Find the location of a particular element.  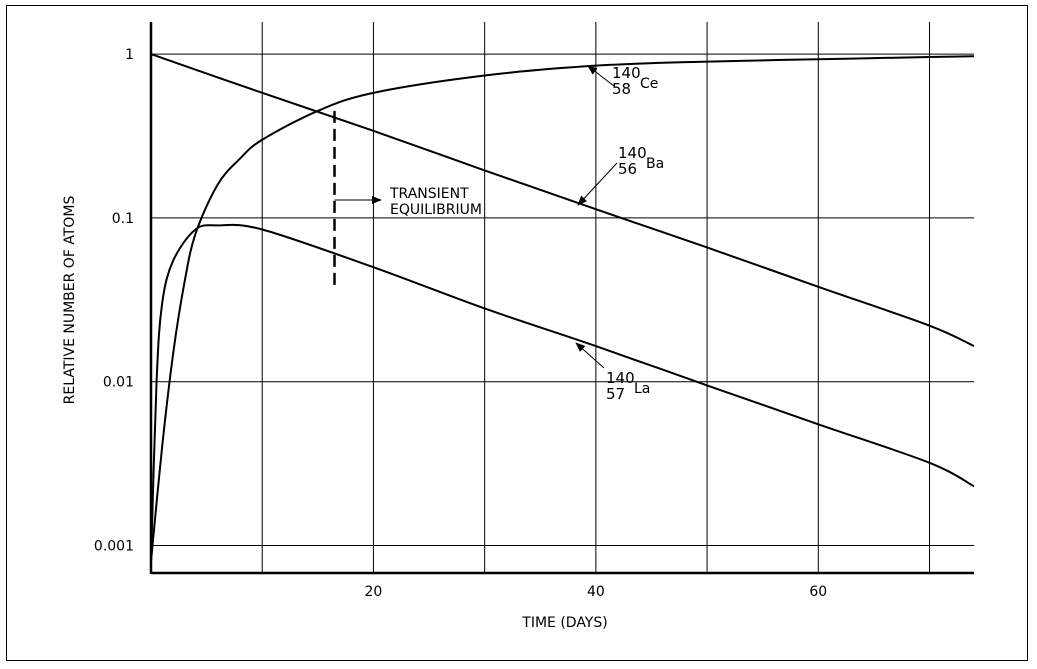

x-tick-label: 60 is located at coordinates (818, 592).